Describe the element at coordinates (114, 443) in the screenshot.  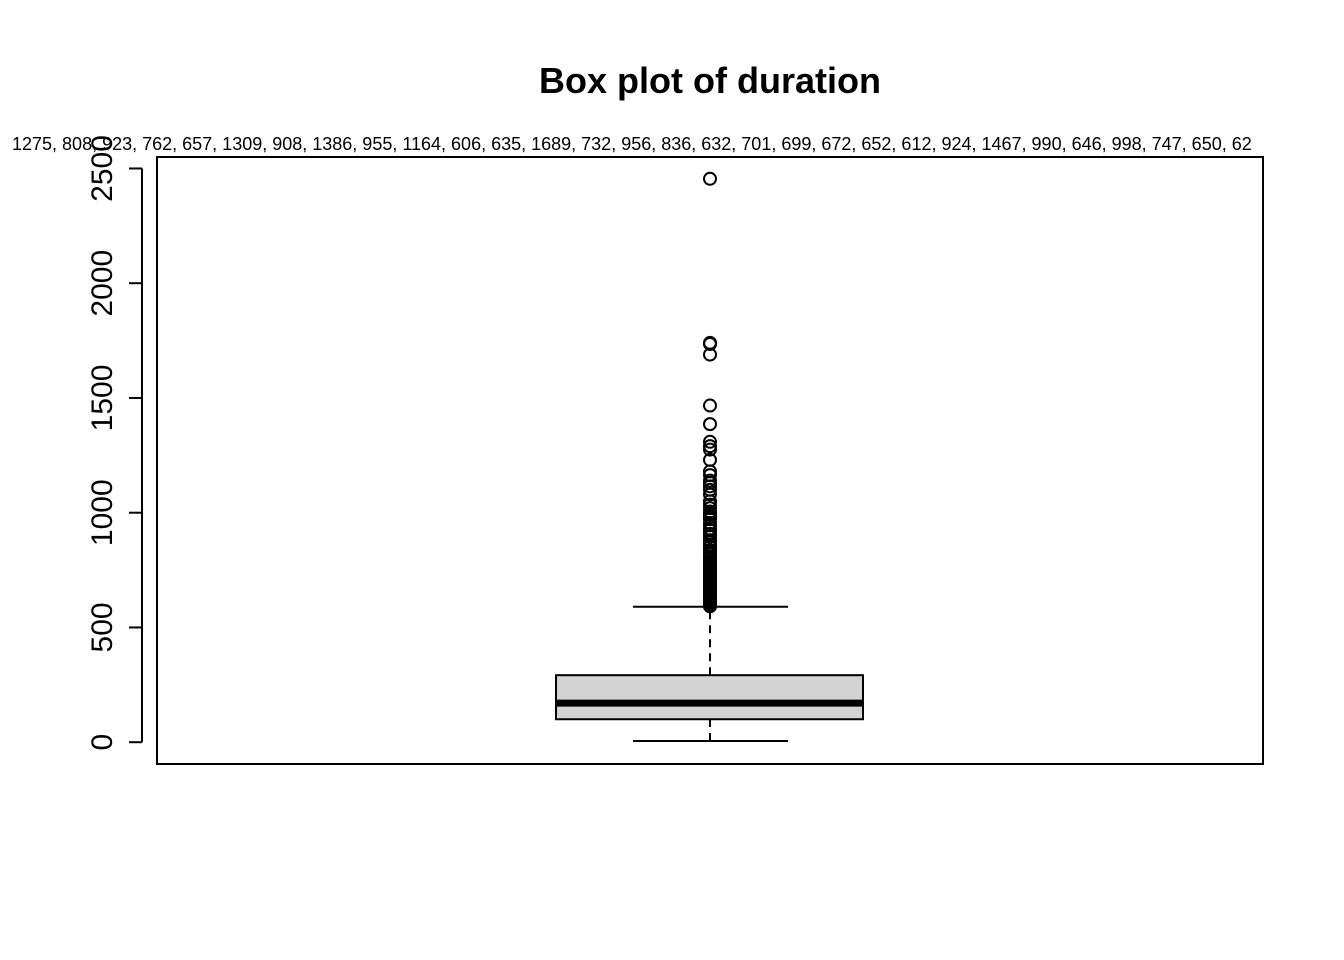
I see `y-axis: 0 500 1000 1500 2000 2500` at that location.